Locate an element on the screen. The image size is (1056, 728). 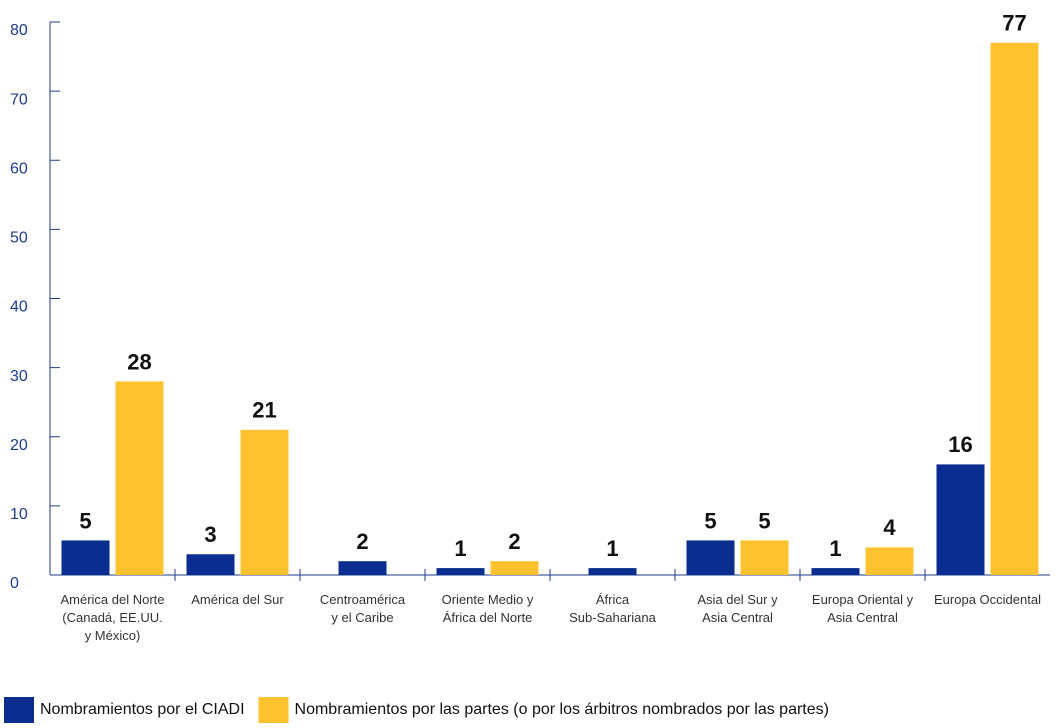
x-tick-line: Europa Occidental is located at coordinates (987, 599).